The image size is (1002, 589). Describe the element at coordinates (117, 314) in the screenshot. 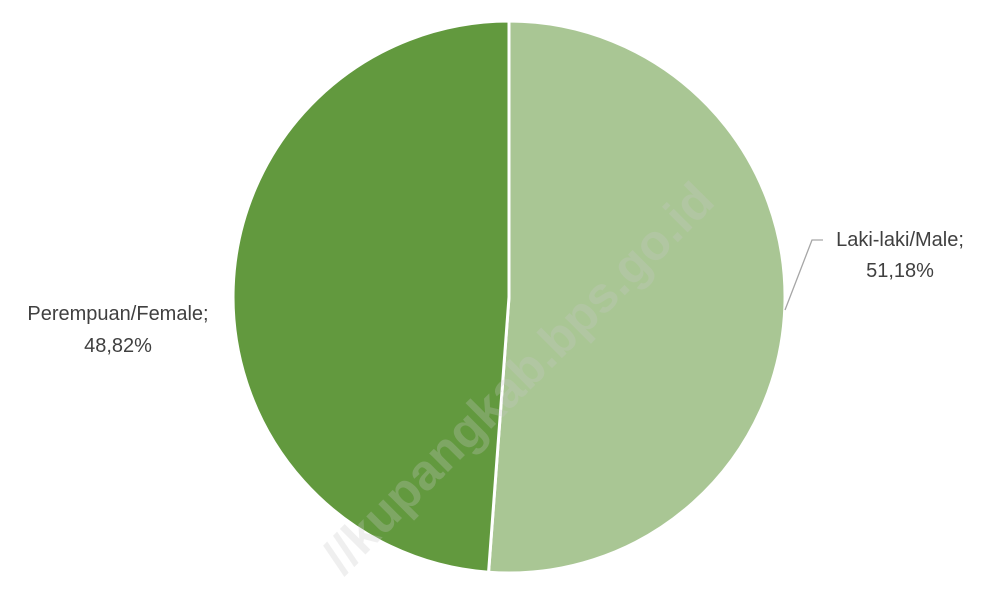

I see `female-slice-label: Perempuan/Female;` at that location.